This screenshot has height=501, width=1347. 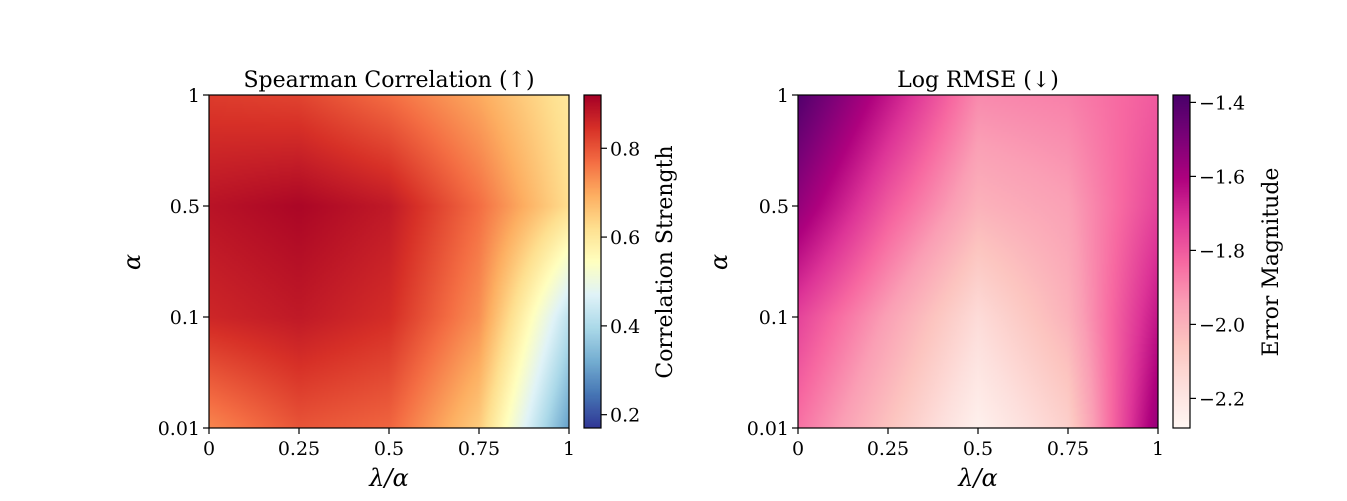 What do you see at coordinates (1222, 177) in the screenshot?
I see `colorbar-tick-label: −1.6` at bounding box center [1222, 177].